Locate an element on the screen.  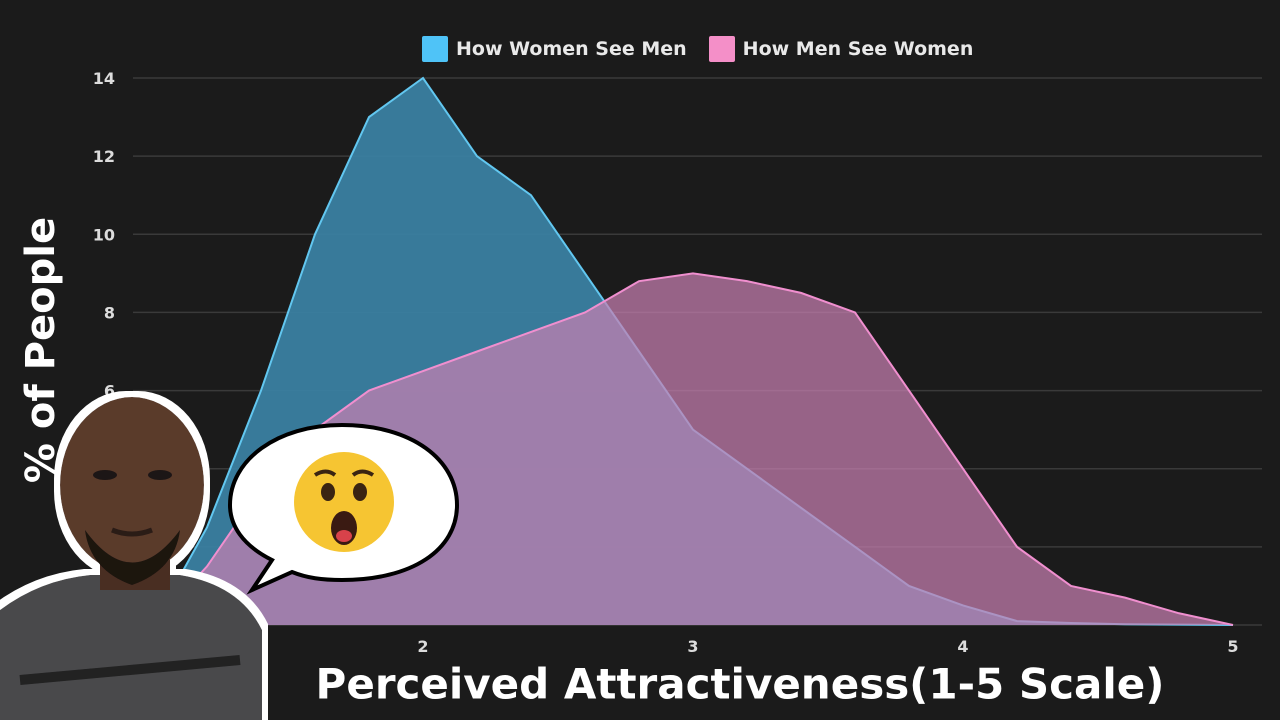
speech-bubble is located at coordinates (343, 508).